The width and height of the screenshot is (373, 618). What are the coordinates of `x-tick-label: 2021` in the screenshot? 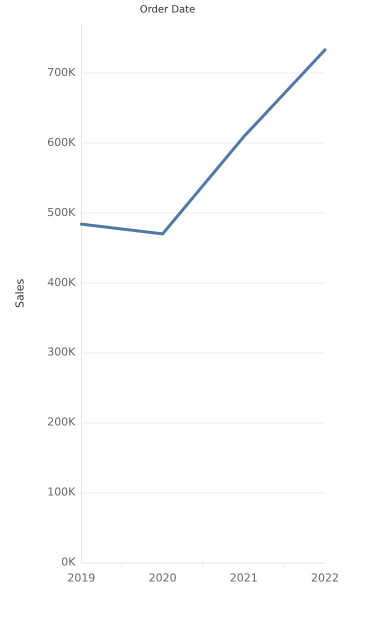 It's located at (244, 577).